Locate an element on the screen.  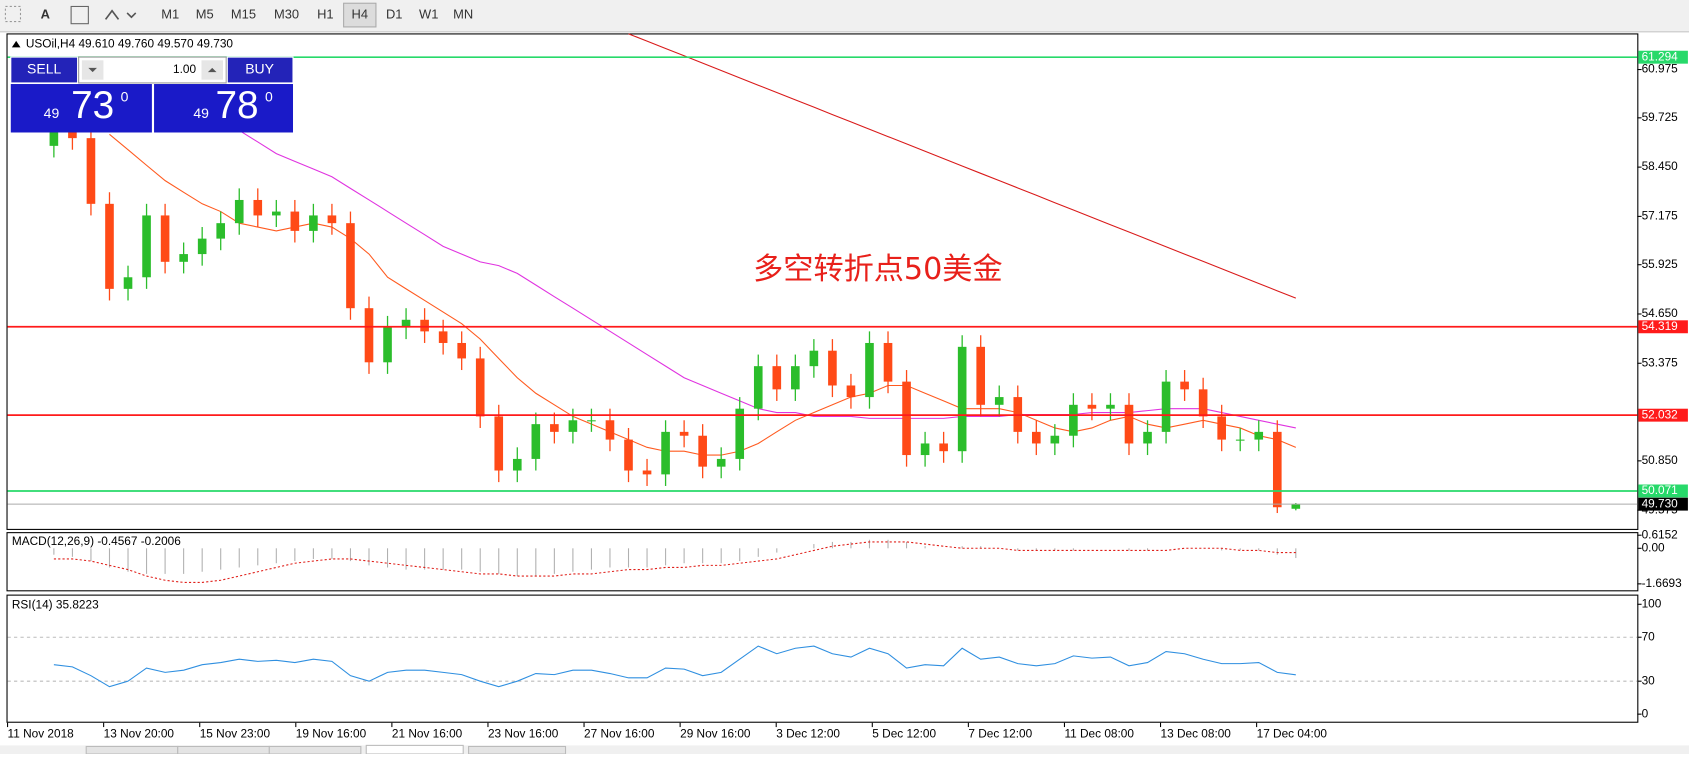
text-tool: A is located at coordinates (45, 13).